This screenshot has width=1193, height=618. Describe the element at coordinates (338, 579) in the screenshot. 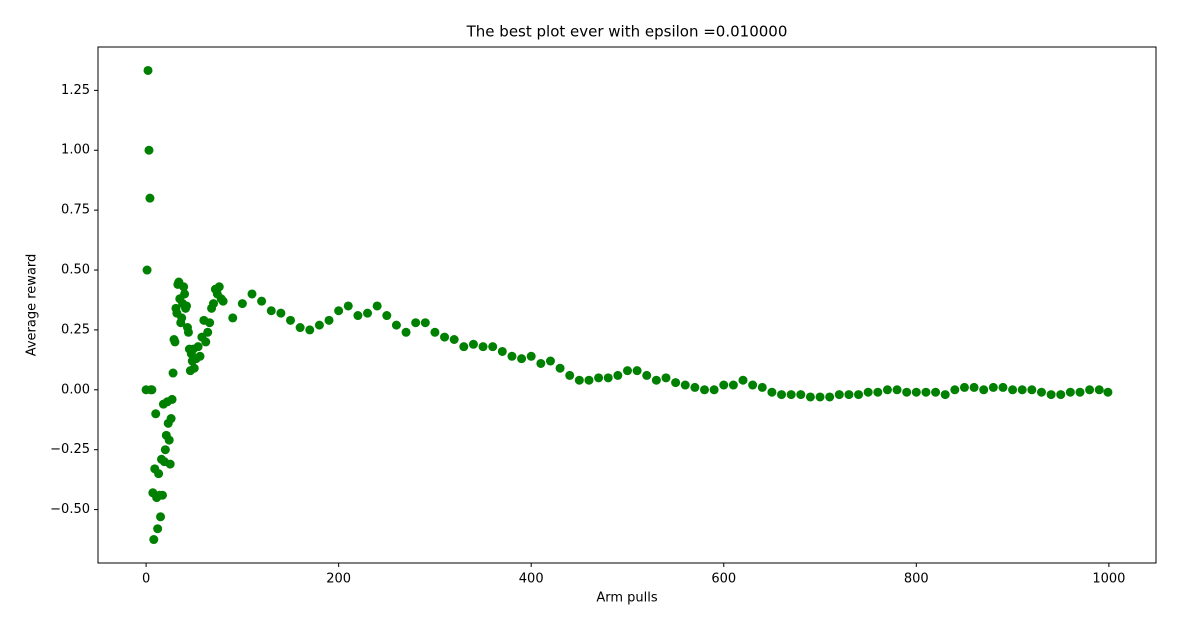

I see `x-tick-label: 200` at that location.